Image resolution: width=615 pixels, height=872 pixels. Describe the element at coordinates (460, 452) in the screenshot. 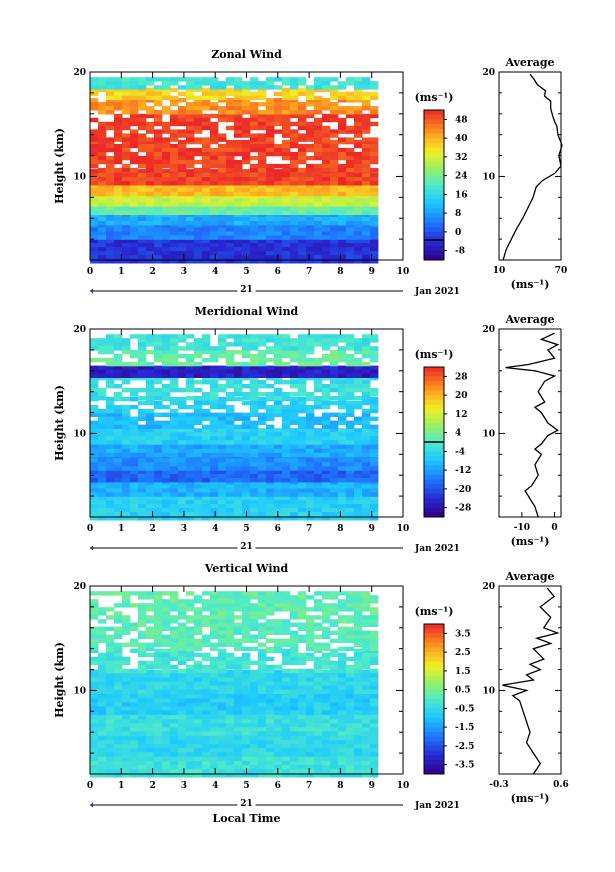

I see `colorbar-tick-label: -4` at that location.